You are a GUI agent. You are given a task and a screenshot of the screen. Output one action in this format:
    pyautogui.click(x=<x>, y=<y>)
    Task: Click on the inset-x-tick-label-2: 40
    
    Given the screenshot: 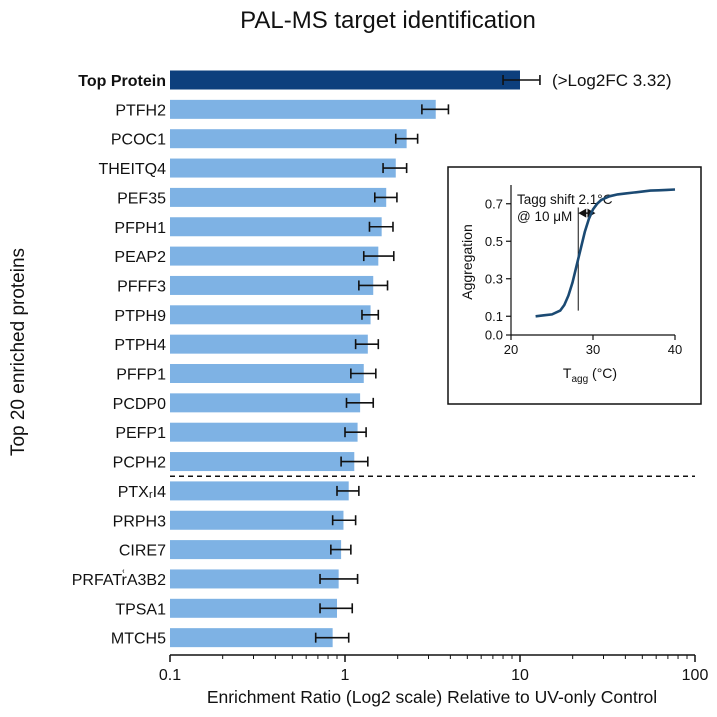 What is the action you would take?
    pyautogui.click(x=675, y=349)
    